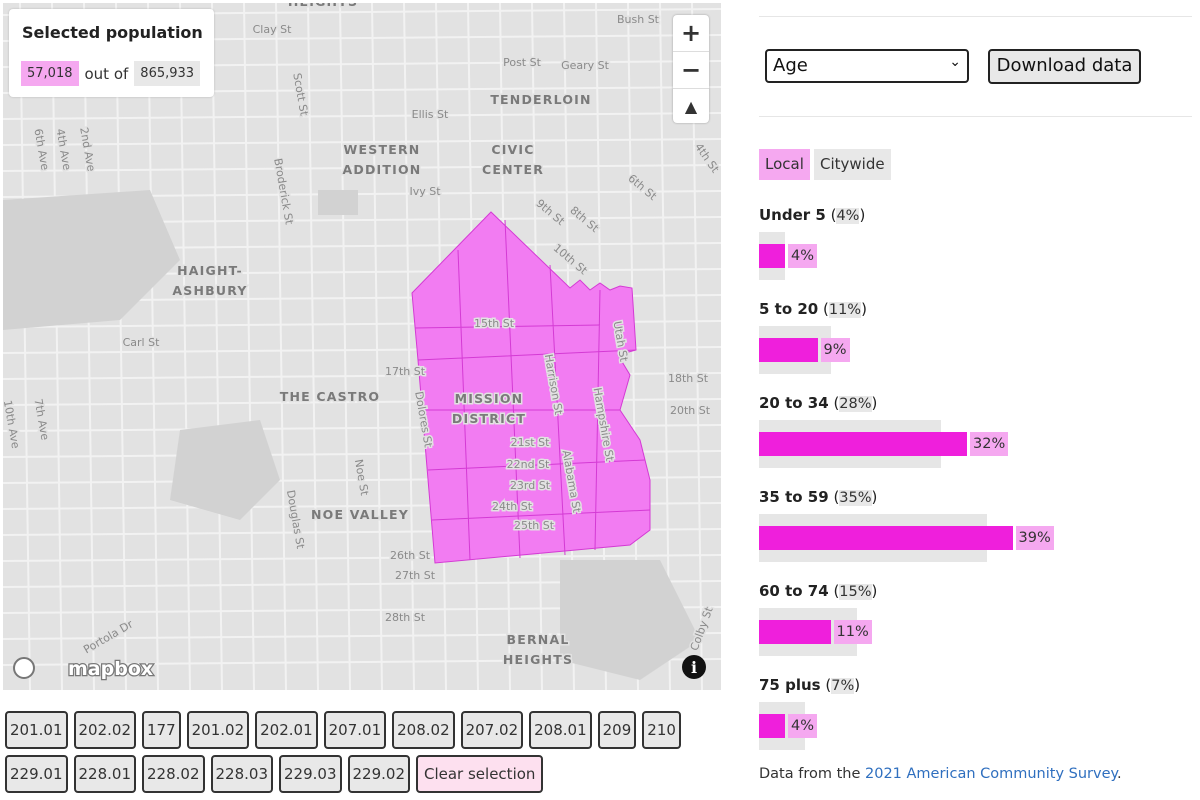 The image size is (1200, 800). What do you see at coordinates (989, 443) in the screenshot?
I see `local-label: 32%` at bounding box center [989, 443].